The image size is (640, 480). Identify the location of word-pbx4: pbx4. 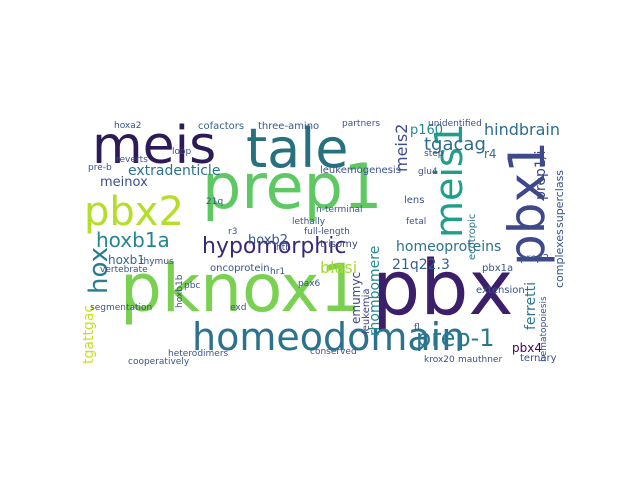
(527, 348).